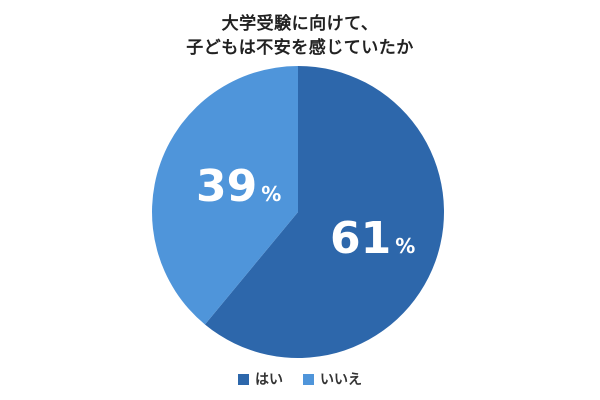 This screenshot has width=600, height=400. I want to click on legend-label-no: いいえ, so click(341, 380).